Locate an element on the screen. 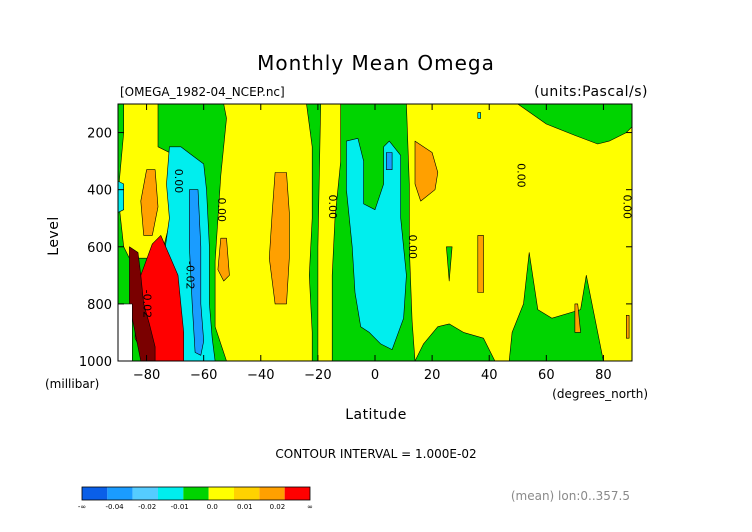 Image resolution: width=752 pixels, height=532 pixels. colorbar-tick-label: 0.0 is located at coordinates (212, 507).